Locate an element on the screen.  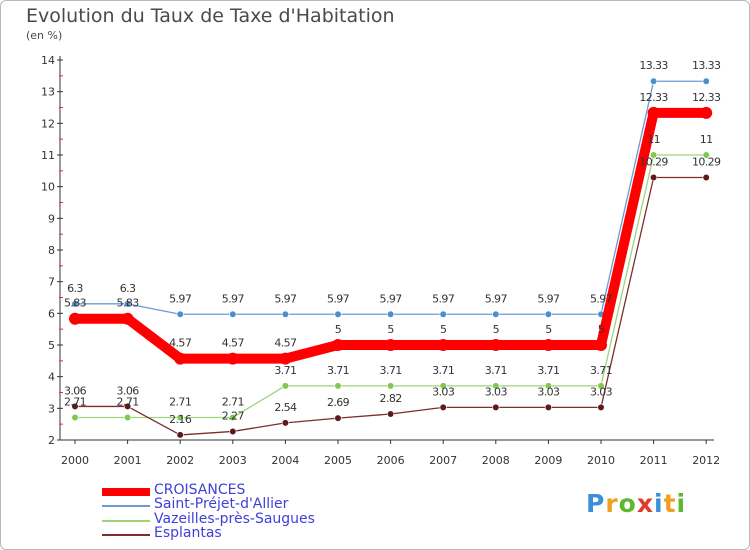
proxiti-logo: Proxiti is located at coordinates (636, 503).